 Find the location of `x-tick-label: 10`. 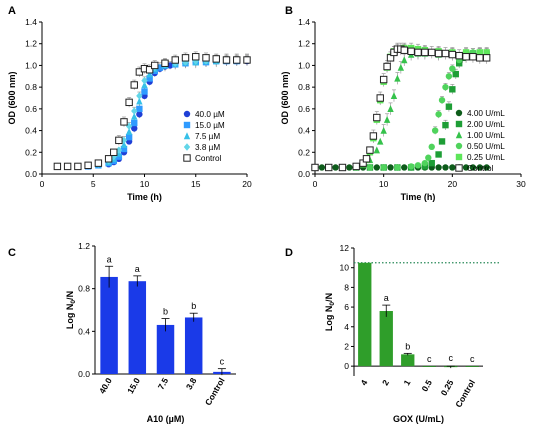

x-tick-label: 10 is located at coordinates (145, 184).